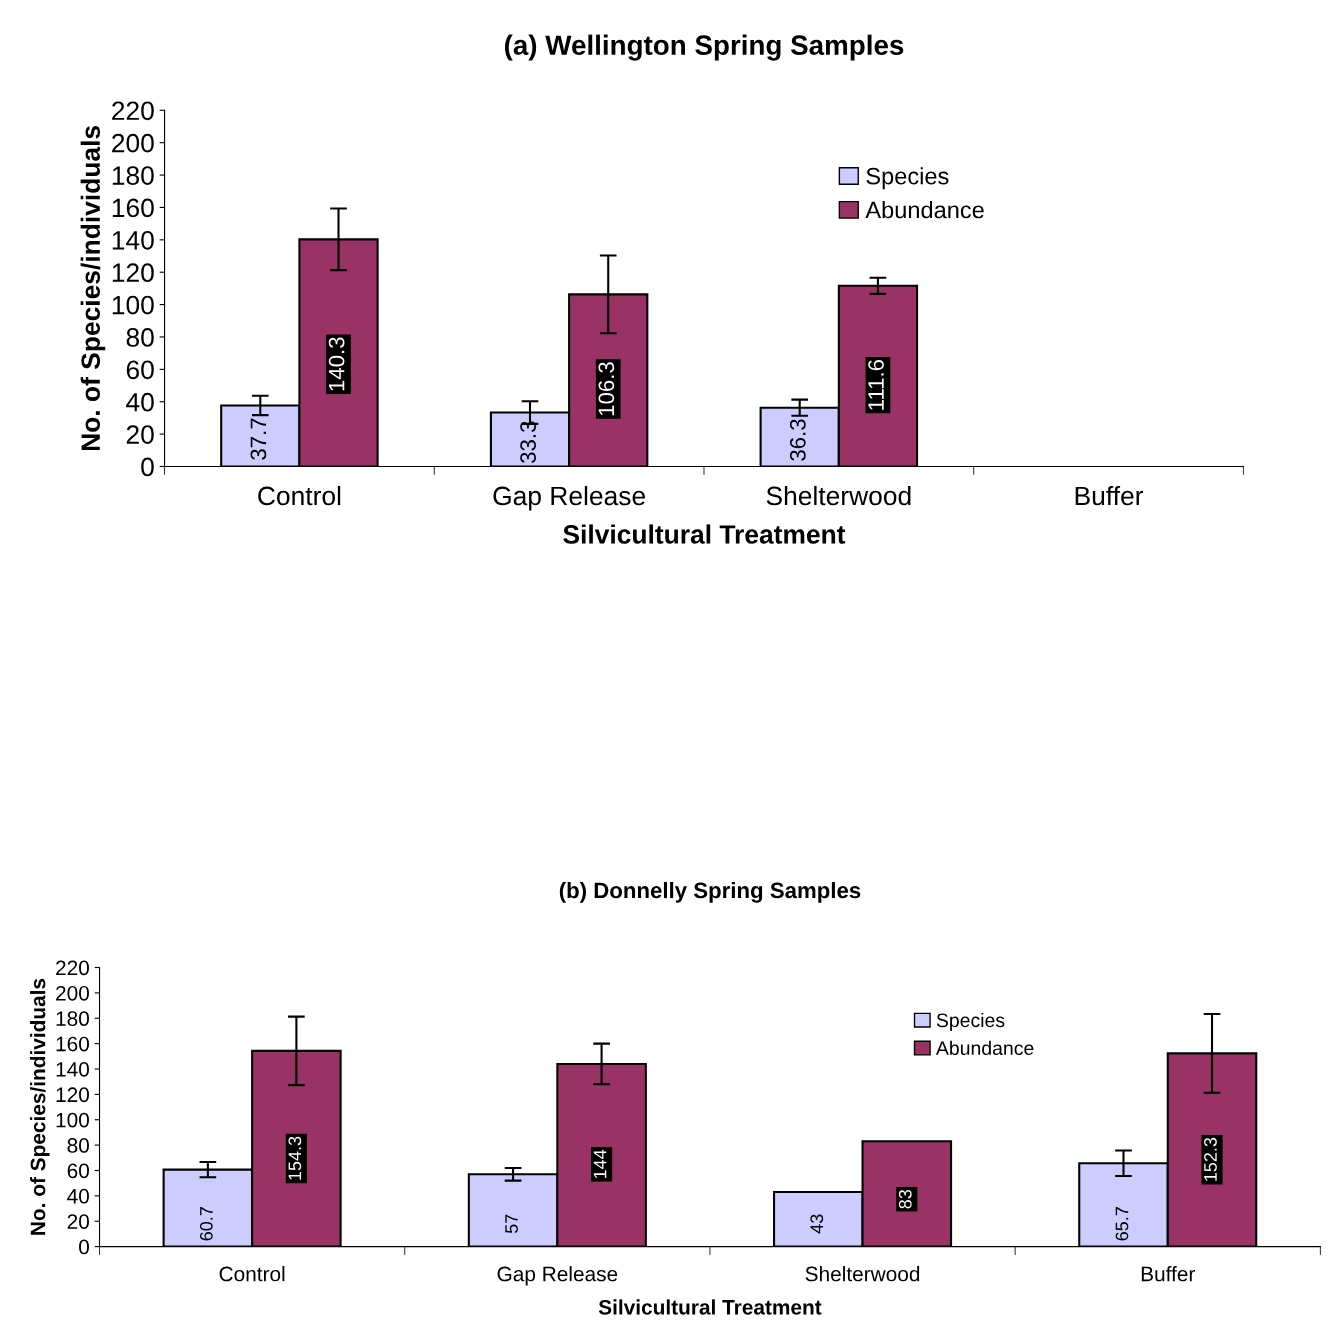 The height and width of the screenshot is (1329, 1327). Describe the element at coordinates (1210, 1159) in the screenshot. I see `data-label: 152.3` at that location.